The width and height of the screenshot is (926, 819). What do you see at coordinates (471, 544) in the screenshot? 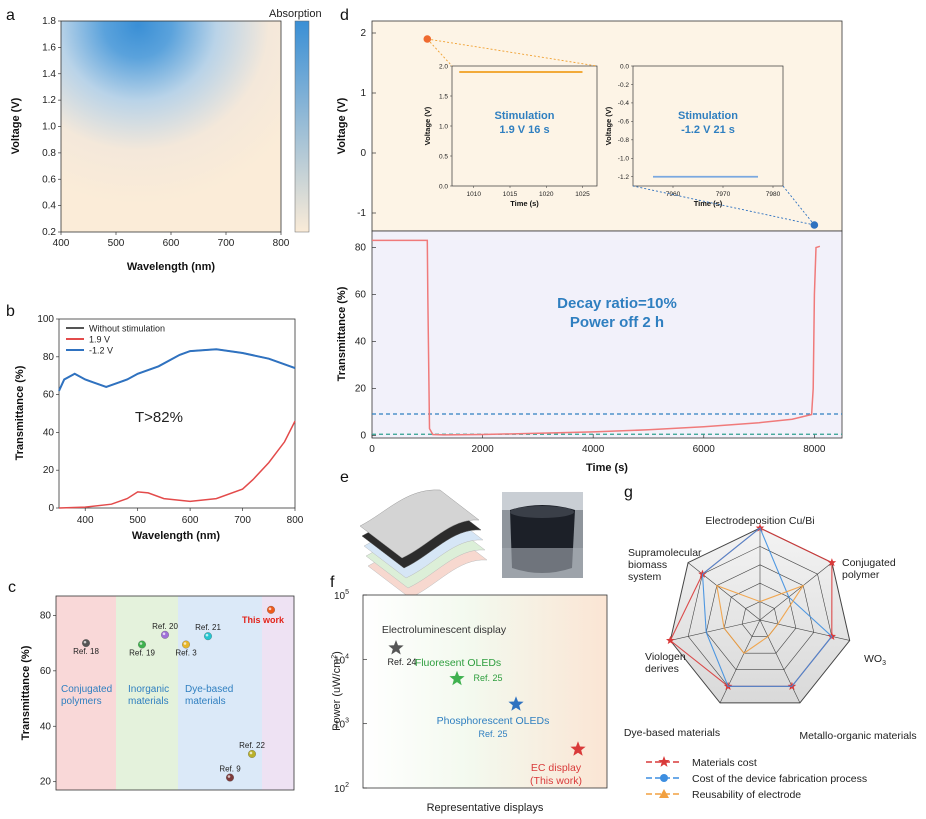
I see `panel-e-device-illustration` at bounding box center [471, 544].